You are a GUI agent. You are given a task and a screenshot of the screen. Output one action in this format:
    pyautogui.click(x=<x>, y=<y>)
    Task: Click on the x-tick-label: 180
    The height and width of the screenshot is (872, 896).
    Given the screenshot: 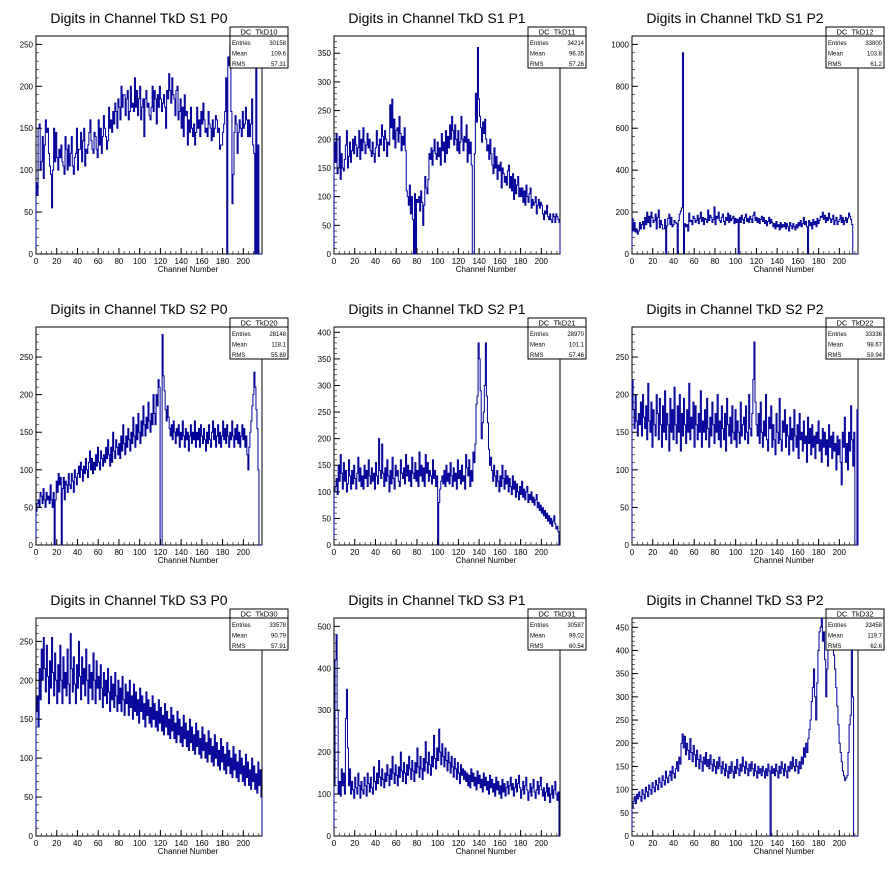 What is the action you would take?
    pyautogui.click(x=819, y=552)
    